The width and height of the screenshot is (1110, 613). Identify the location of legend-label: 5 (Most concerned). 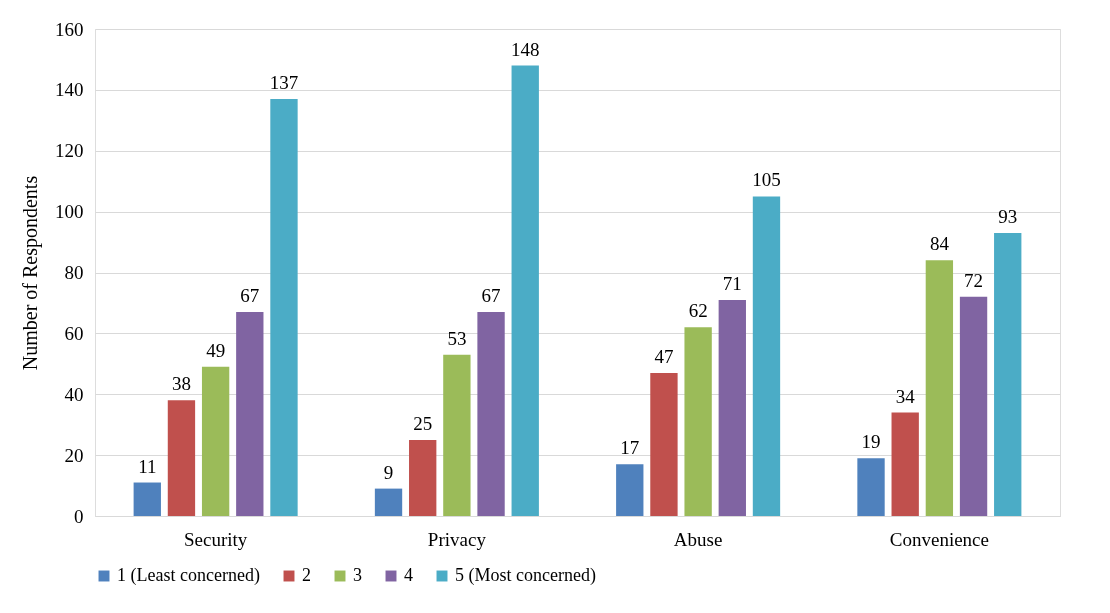
(525, 575).